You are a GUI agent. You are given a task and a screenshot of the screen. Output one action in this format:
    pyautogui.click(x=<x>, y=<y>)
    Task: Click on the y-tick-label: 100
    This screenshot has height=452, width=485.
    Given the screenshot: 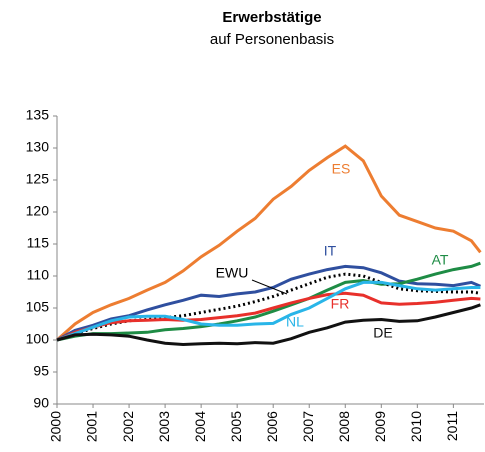 What is the action you would take?
    pyautogui.click(x=38, y=339)
    